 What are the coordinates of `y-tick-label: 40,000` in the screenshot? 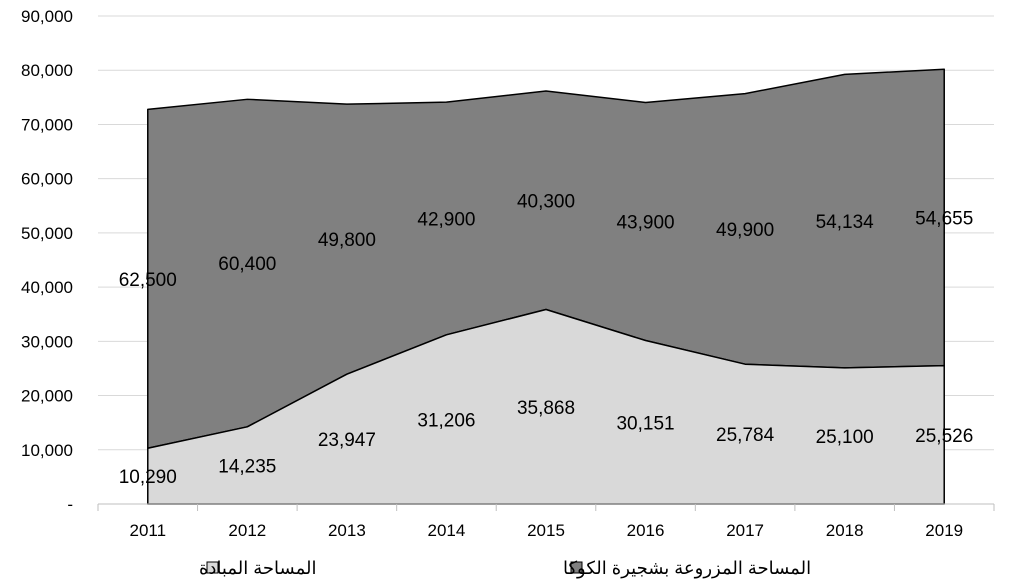 It's located at (47, 287).